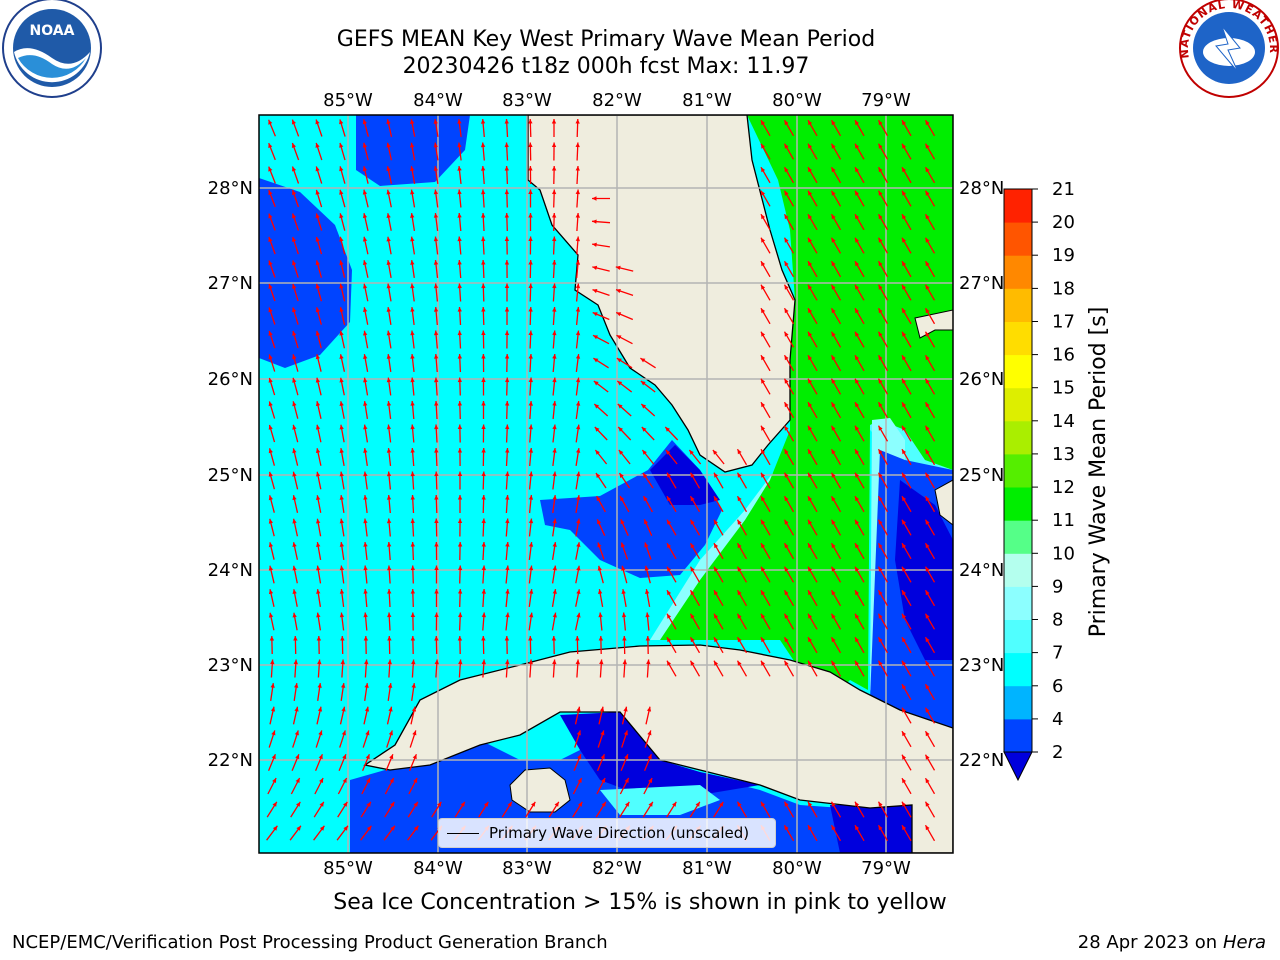 Image resolution: width=1280 pixels, height=960 pixels. What do you see at coordinates (981, 570) in the screenshot?
I see `lat-label-right: 24°N` at bounding box center [981, 570].